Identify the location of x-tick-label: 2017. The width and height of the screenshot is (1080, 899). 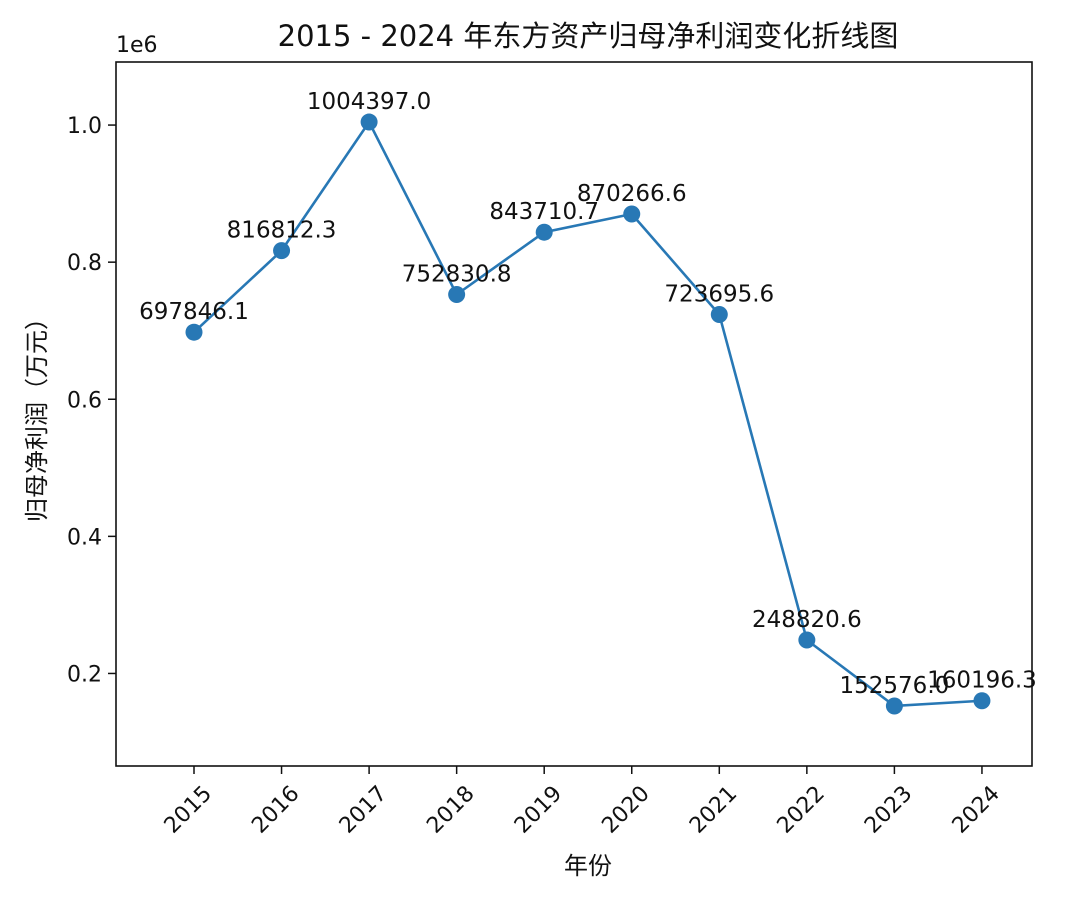
(363, 809).